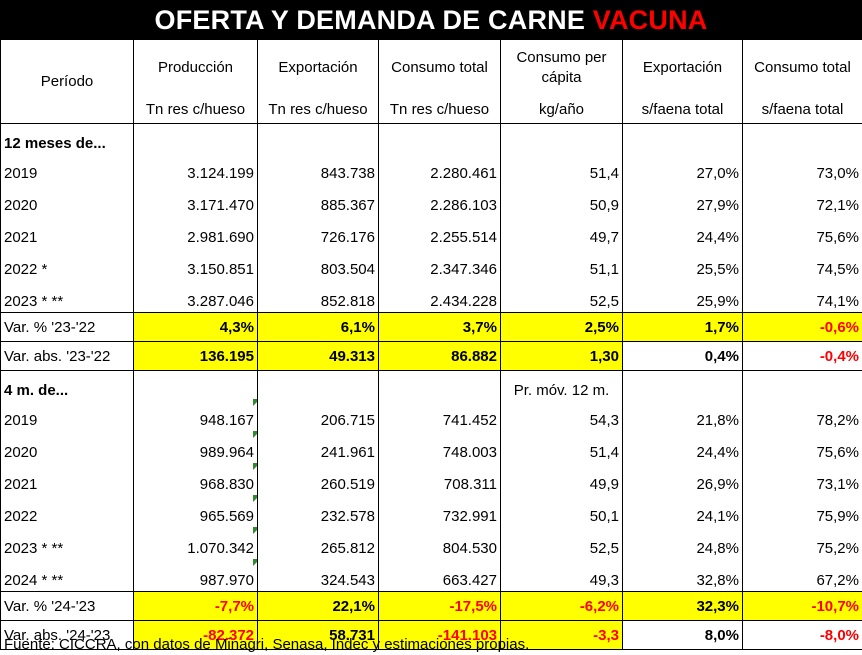 The height and width of the screenshot is (655, 862). What do you see at coordinates (67, 168) in the screenshot?
I see `period-cell: 2019` at bounding box center [67, 168].